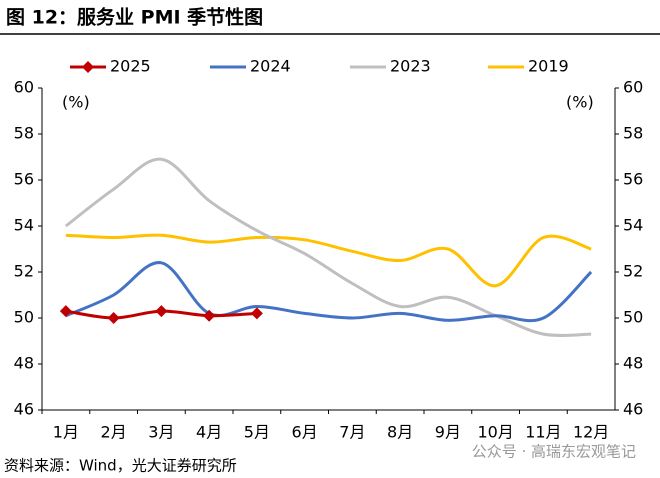  Describe the element at coordinates (161, 432) in the screenshot. I see `x-tick-label: 3月` at that location.